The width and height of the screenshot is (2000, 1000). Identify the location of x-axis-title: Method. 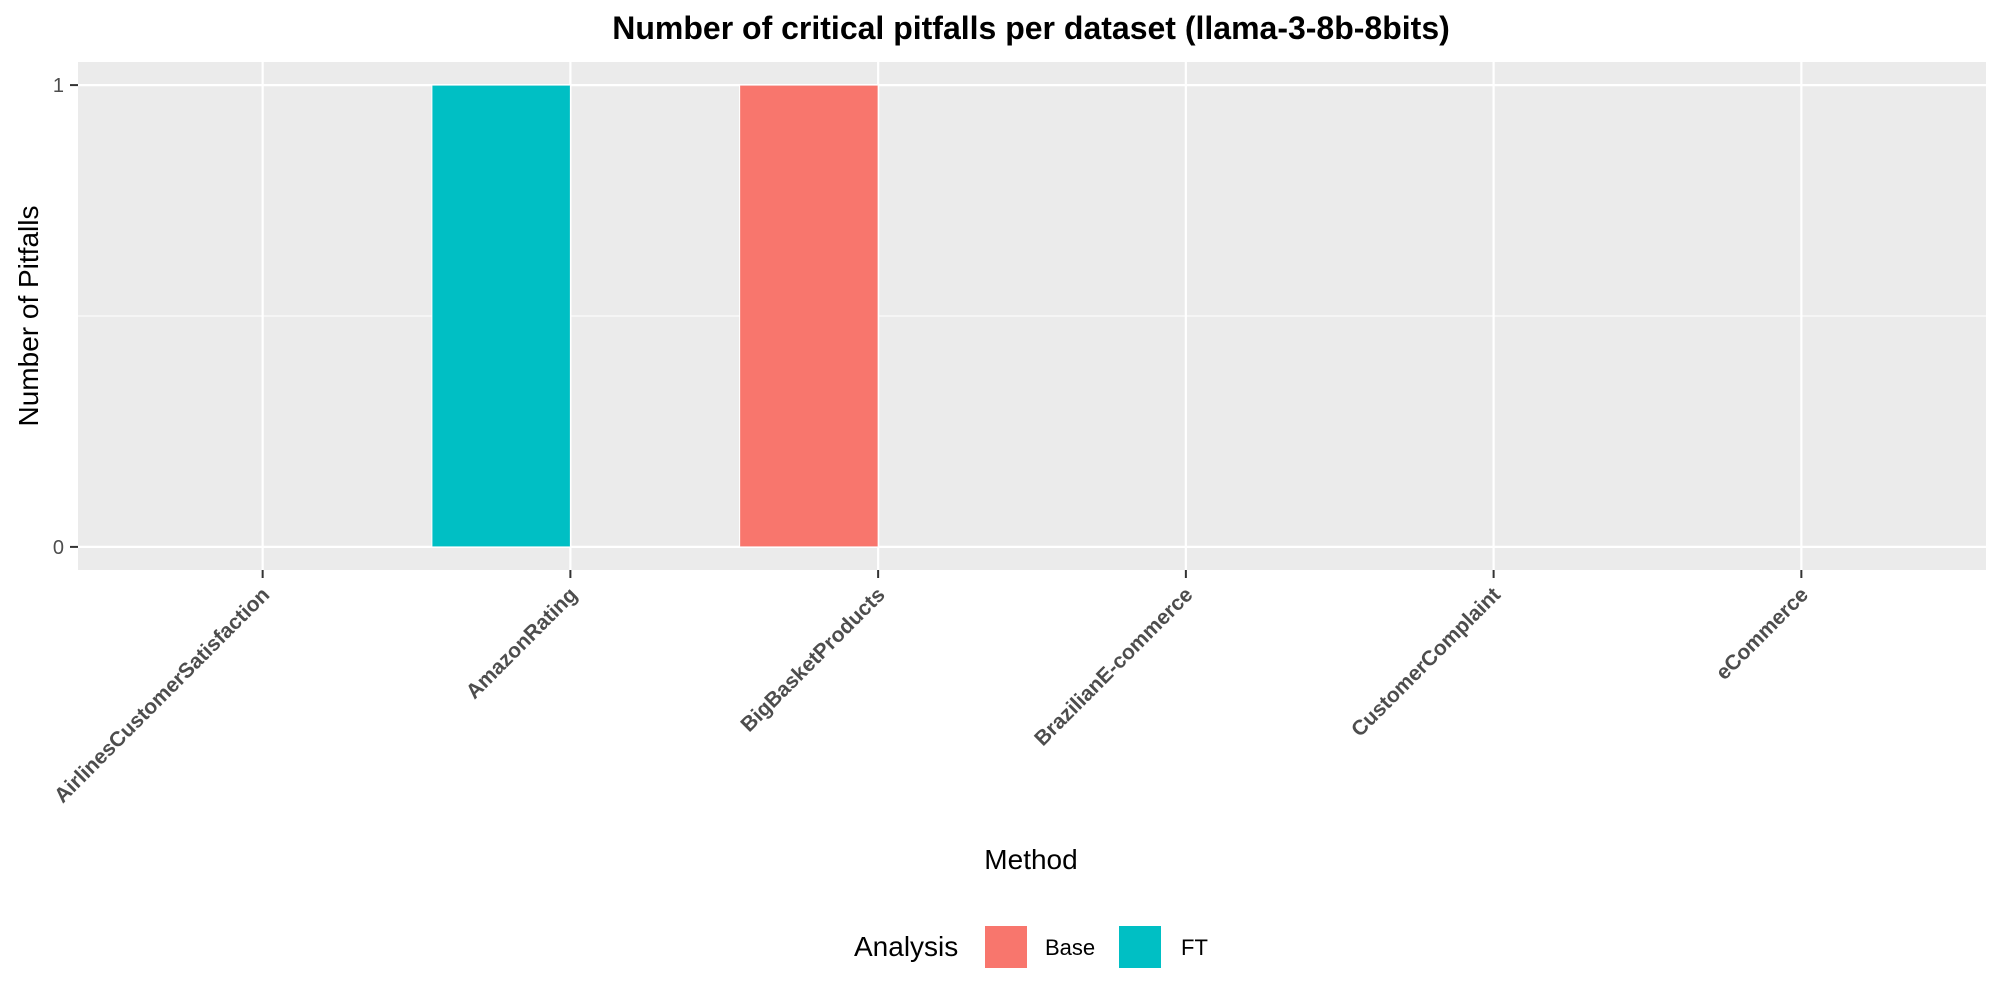
(1030, 859).